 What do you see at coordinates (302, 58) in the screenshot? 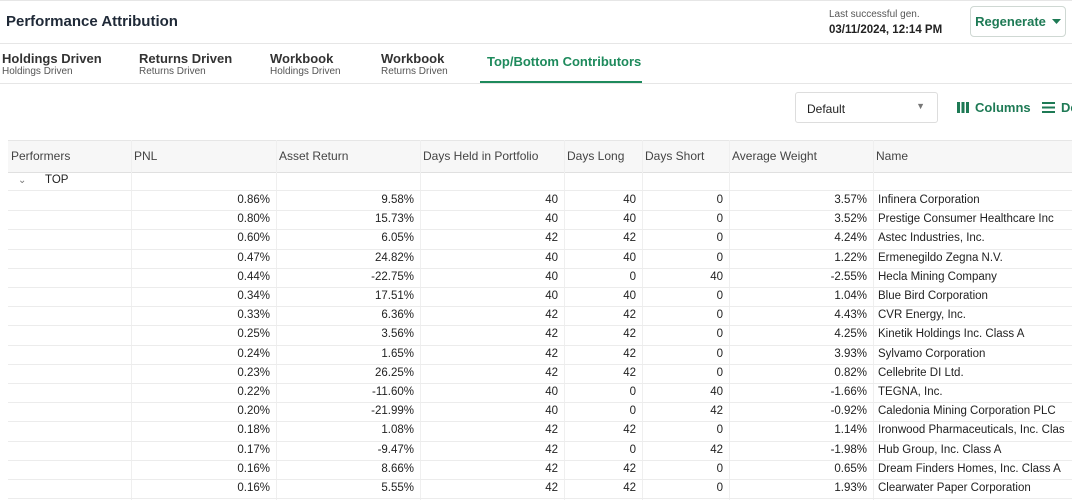
I see `tab-title: Workbook` at bounding box center [302, 58].